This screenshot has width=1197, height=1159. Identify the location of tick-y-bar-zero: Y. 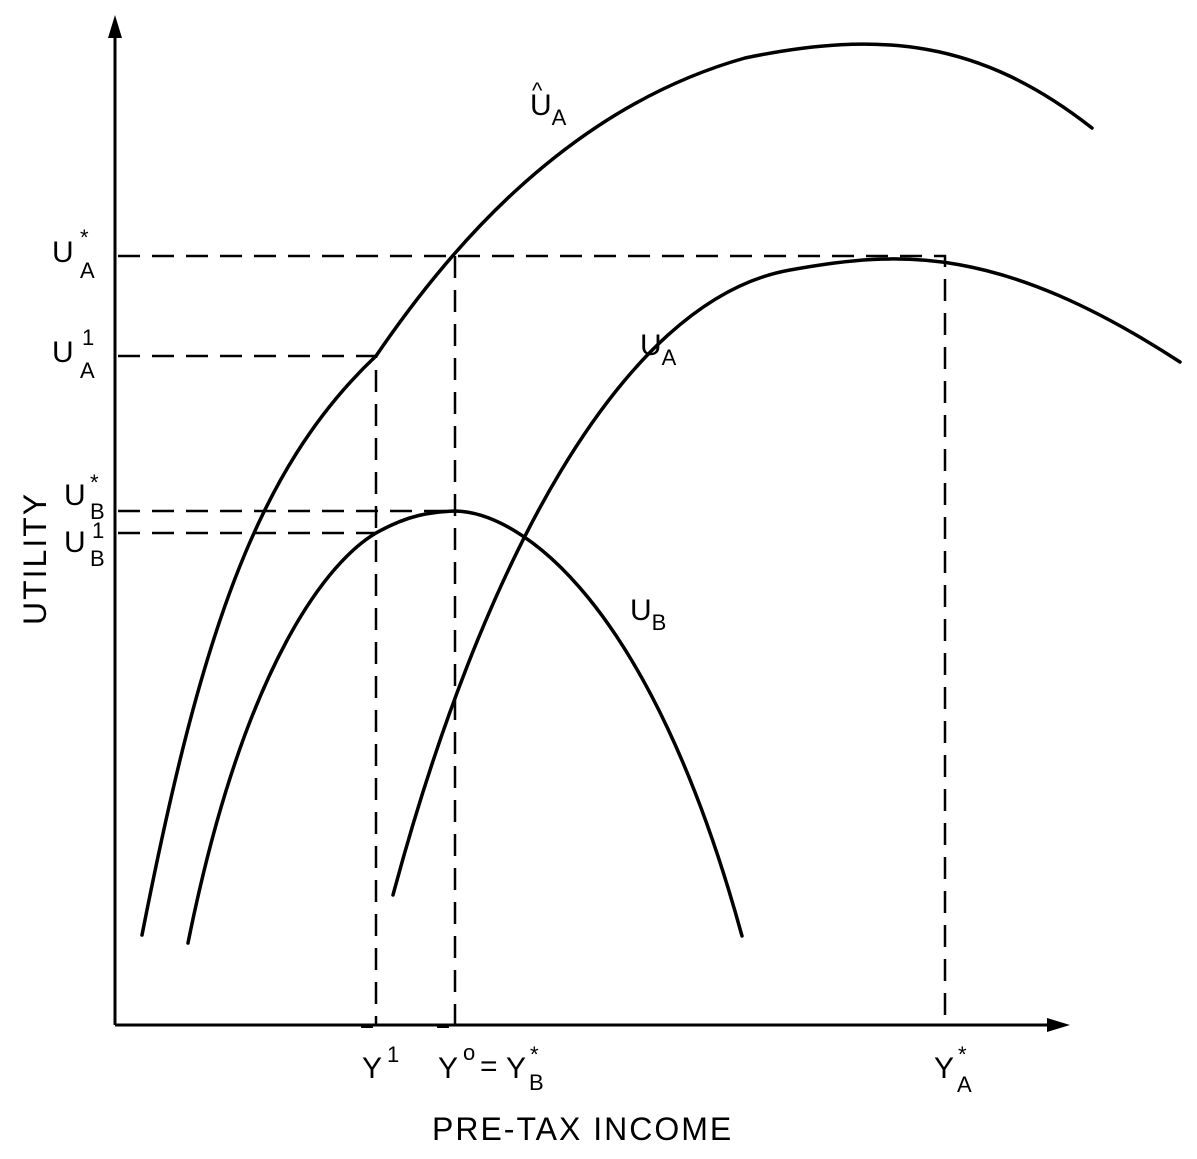
(448, 1068).